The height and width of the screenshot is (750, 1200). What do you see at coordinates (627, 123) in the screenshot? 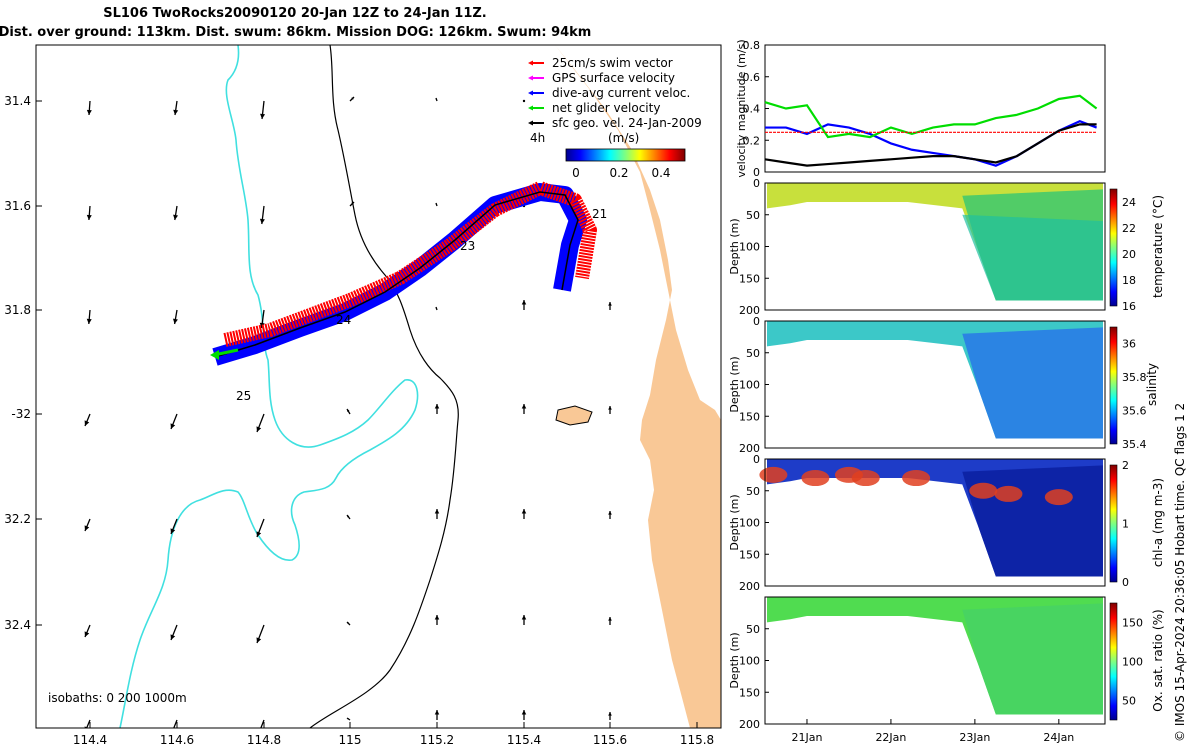
I see `legend-entry: sfc geo. vel. 24-Jan-2009` at bounding box center [627, 123].